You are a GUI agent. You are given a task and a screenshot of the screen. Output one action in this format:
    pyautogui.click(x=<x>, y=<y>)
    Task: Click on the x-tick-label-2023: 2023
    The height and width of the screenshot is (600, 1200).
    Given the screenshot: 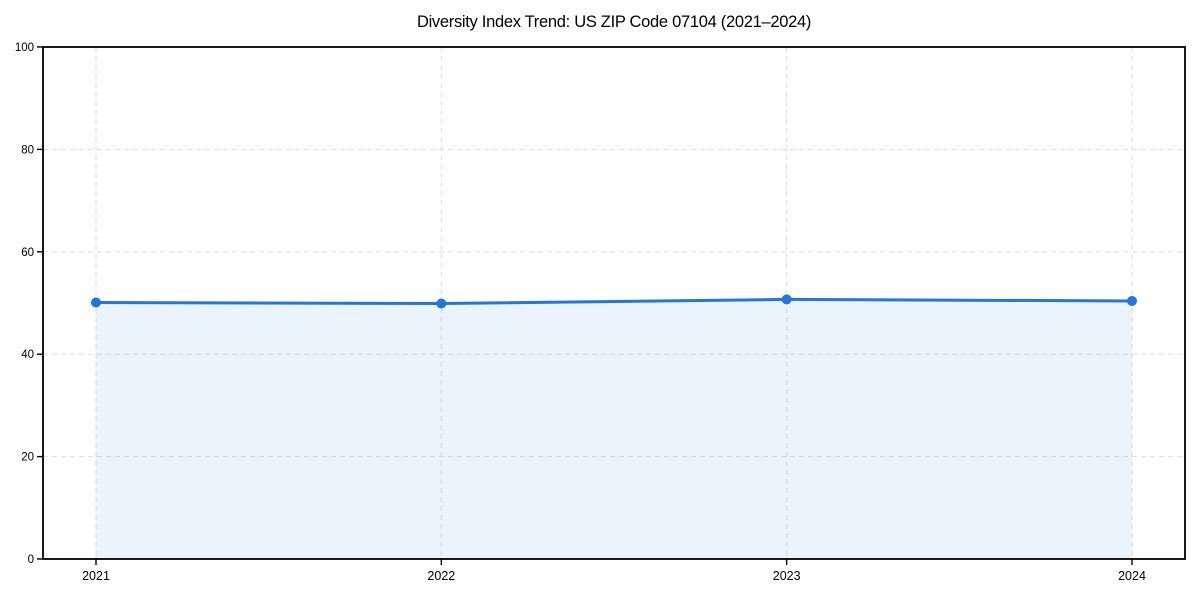 What is the action you would take?
    pyautogui.click(x=787, y=576)
    